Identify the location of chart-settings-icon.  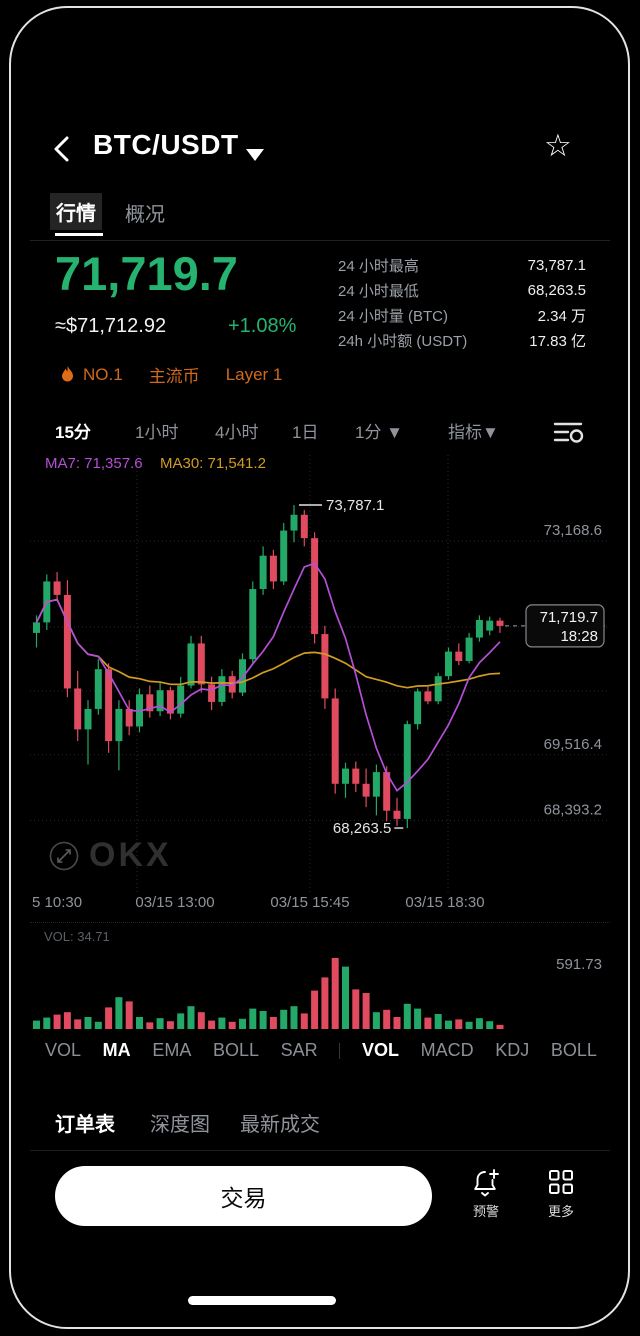
(568, 432).